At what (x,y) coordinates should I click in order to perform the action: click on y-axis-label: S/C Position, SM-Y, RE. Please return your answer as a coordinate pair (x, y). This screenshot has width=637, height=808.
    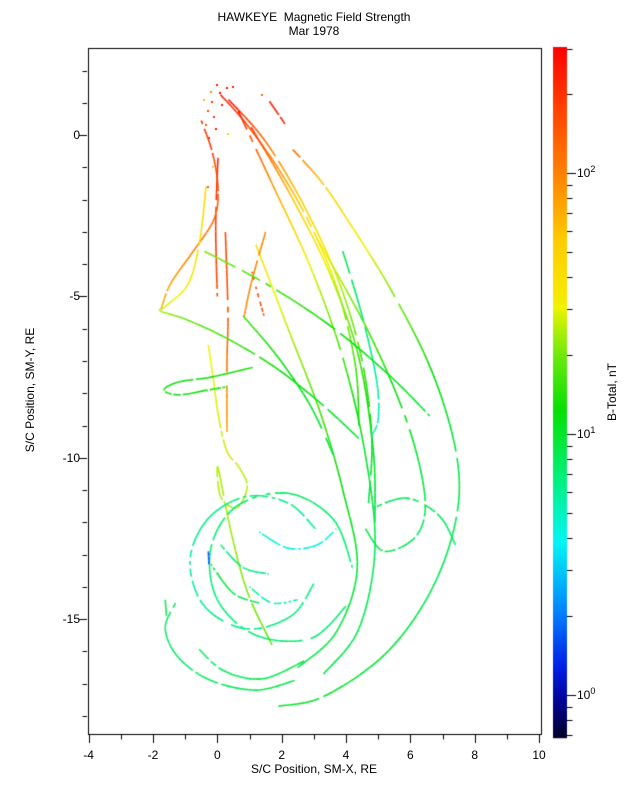
    Looking at the image, I should click on (30, 390).